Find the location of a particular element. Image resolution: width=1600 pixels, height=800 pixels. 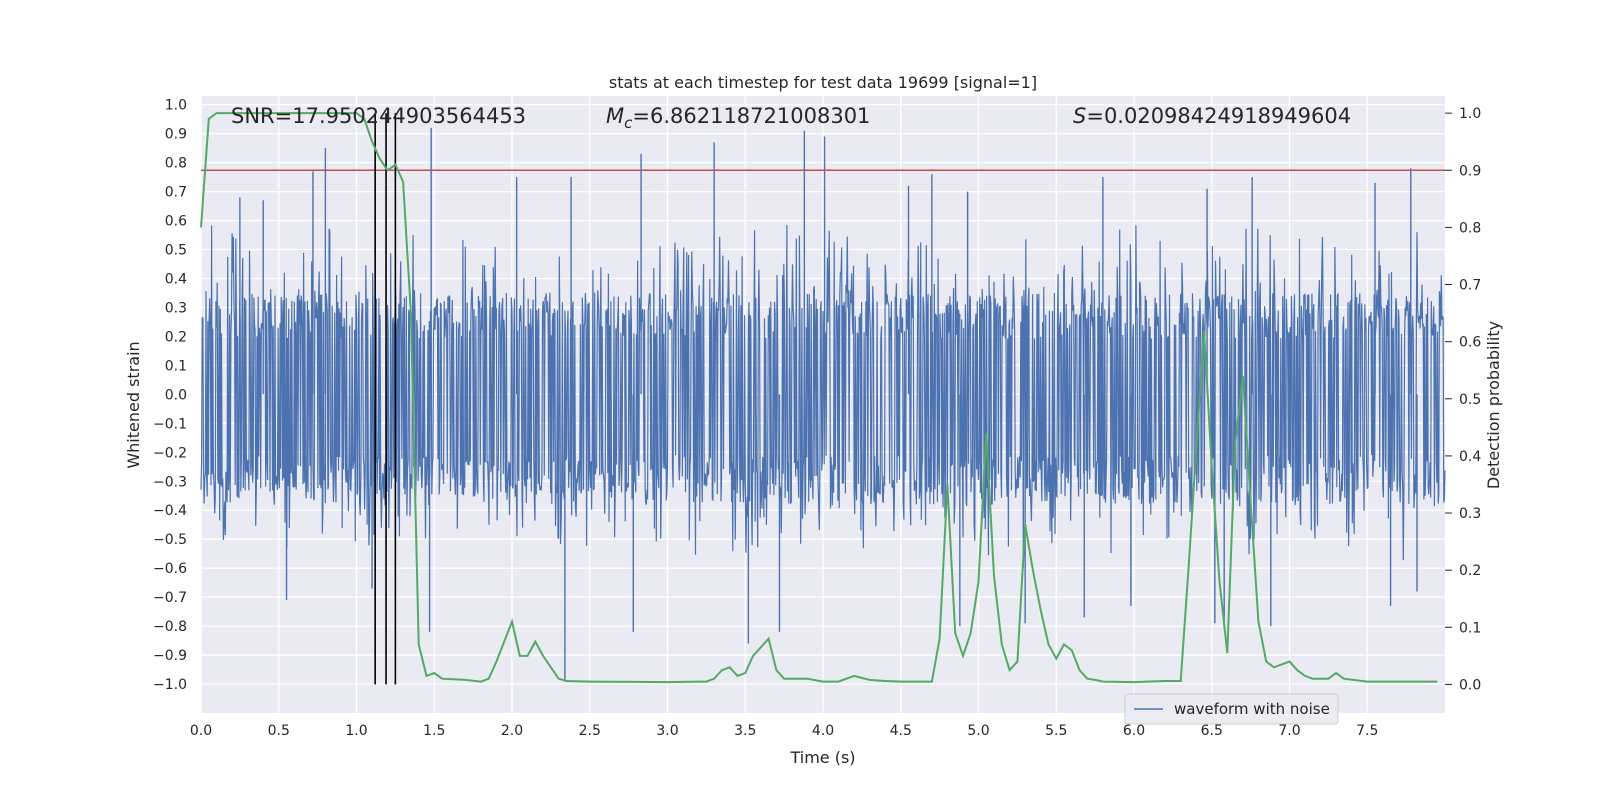

x-tick-label: 3.5 is located at coordinates (745, 731).